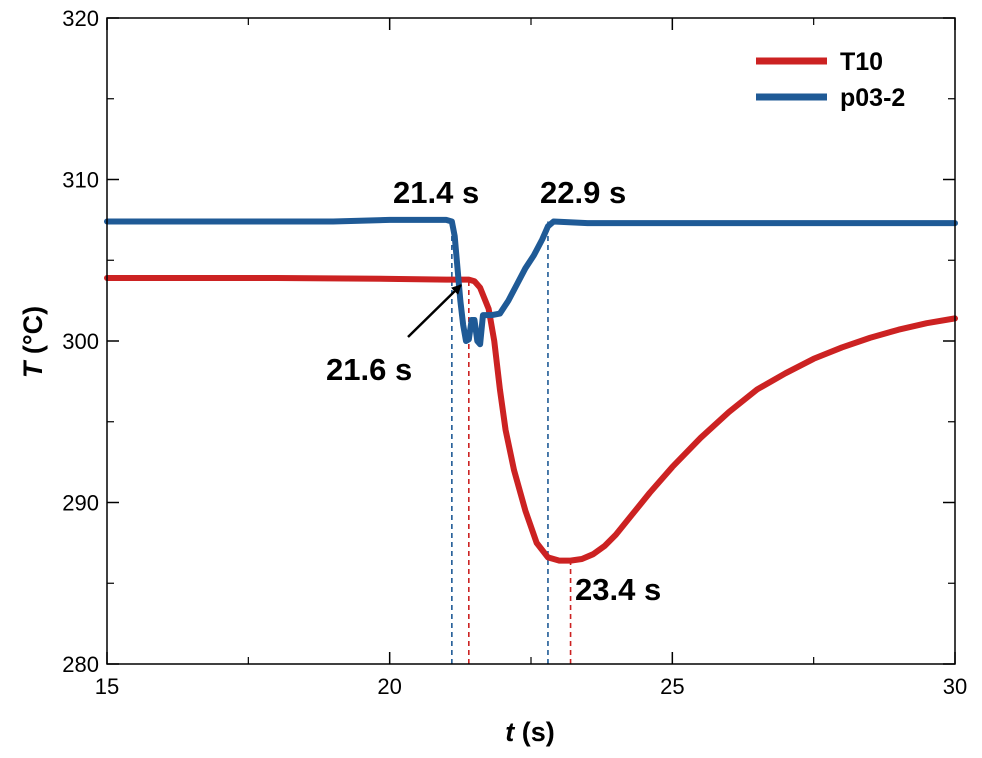 This screenshot has width=982, height=758. What do you see at coordinates (107, 686) in the screenshot?
I see `x-tick-label: 15` at bounding box center [107, 686].